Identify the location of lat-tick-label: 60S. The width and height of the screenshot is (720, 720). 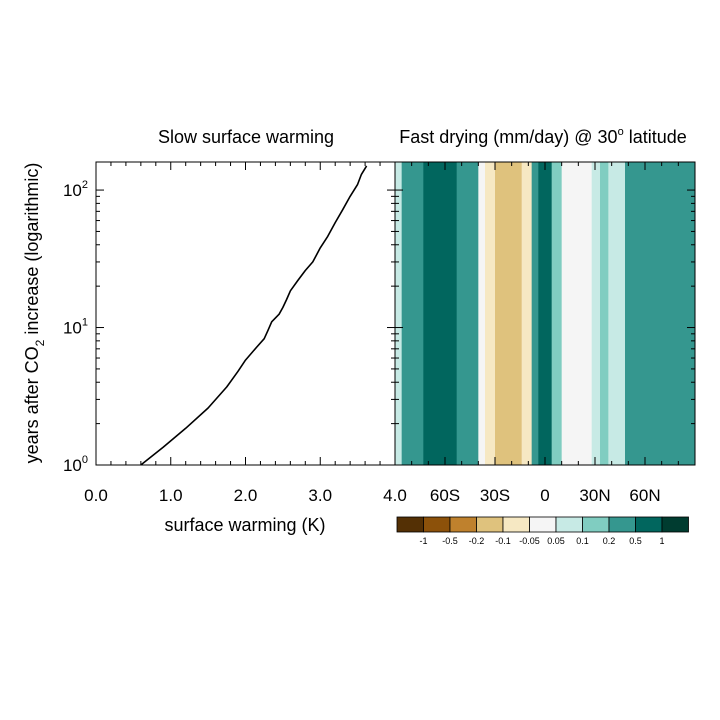
(445, 495).